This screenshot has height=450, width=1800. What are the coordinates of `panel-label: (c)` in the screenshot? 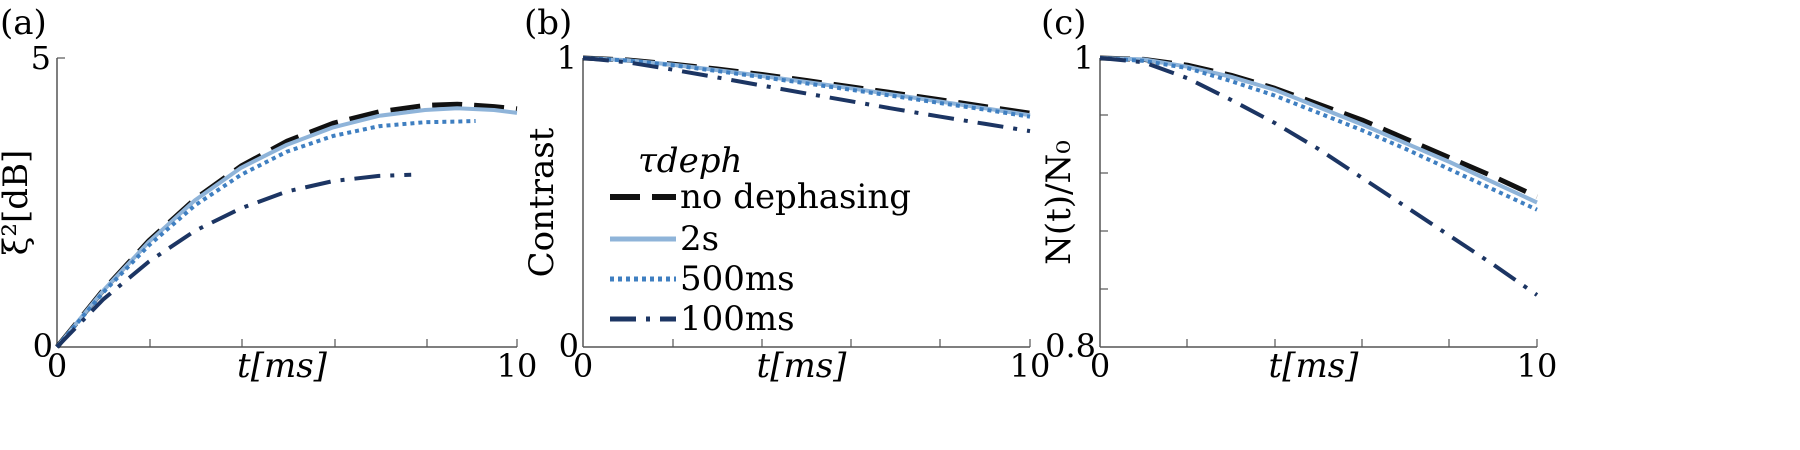 It's located at (1064, 23).